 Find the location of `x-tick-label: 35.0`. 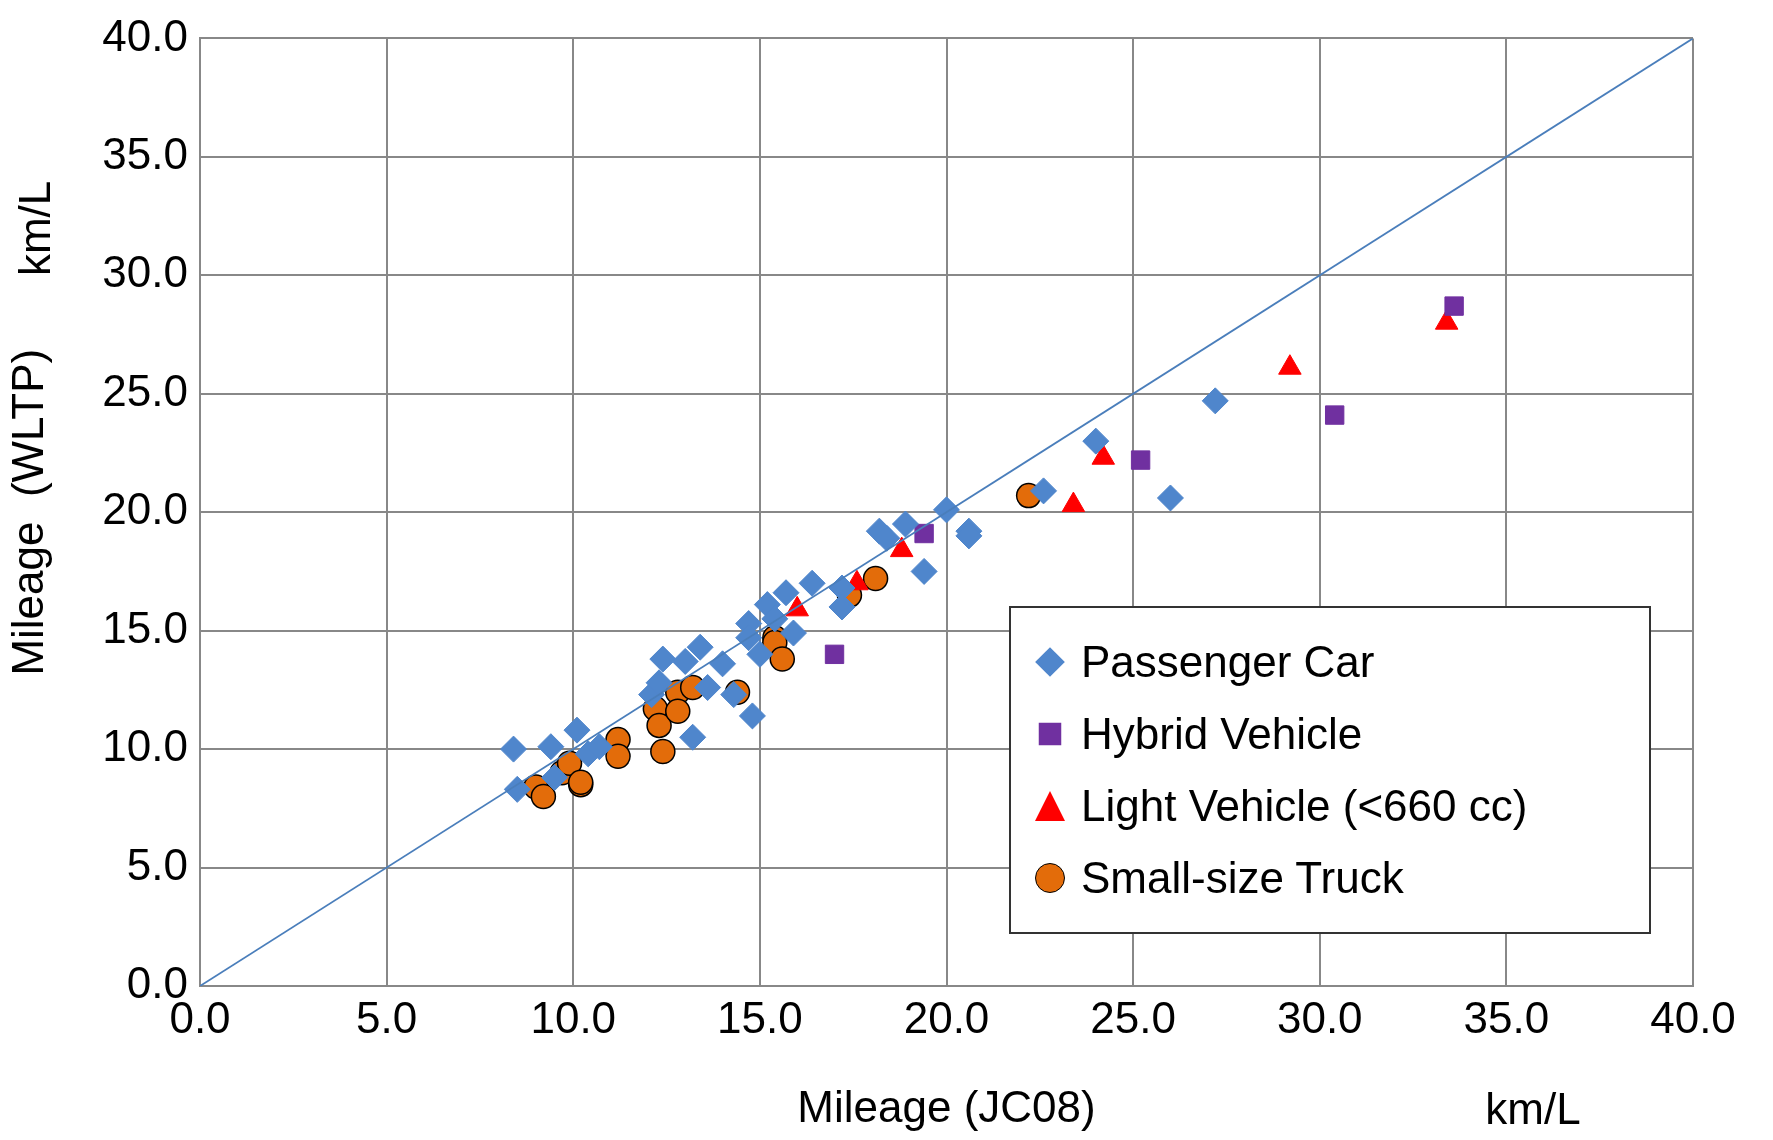

x-tick-label: 35.0 is located at coordinates (1506, 1017).